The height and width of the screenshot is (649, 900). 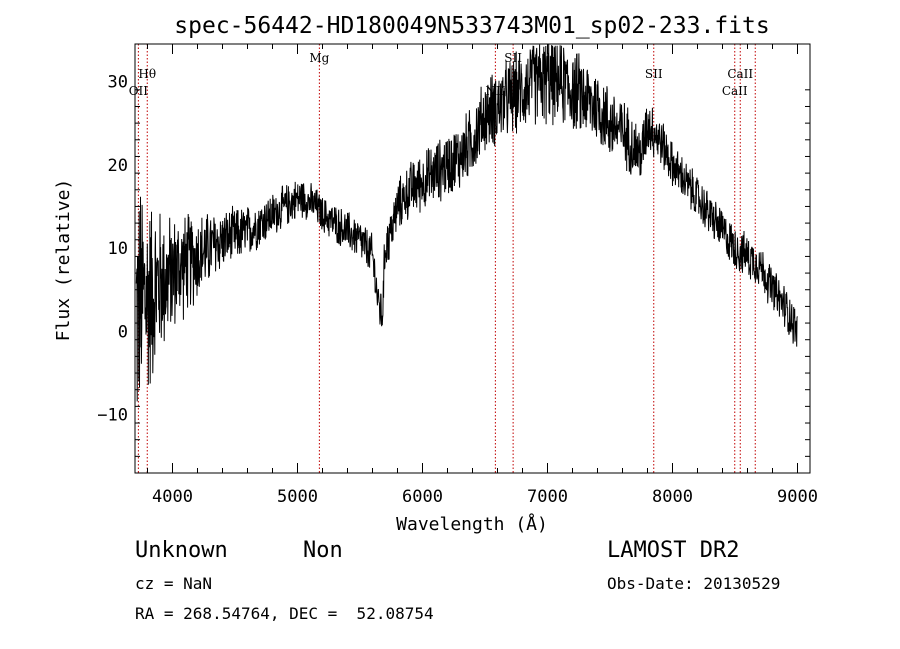 I want to click on survey-label: LAMOST DR2, so click(x=673, y=550).